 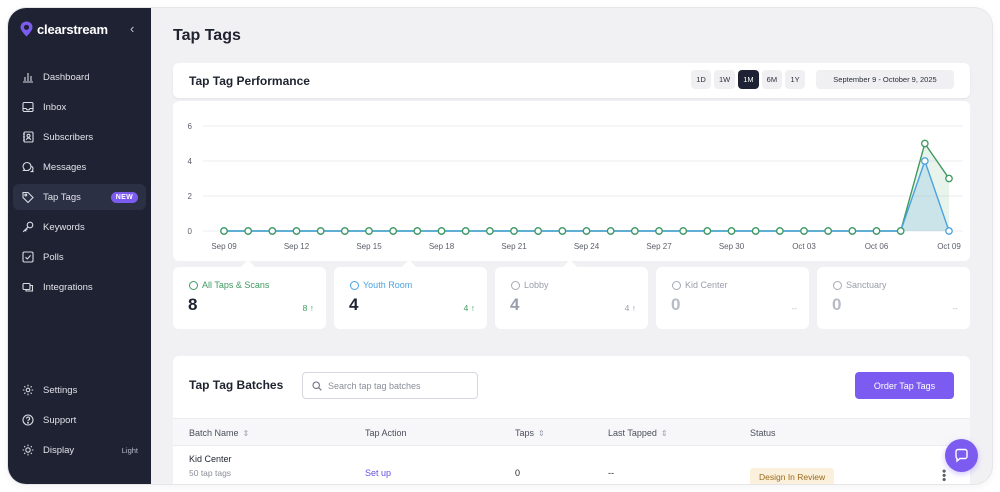 What do you see at coordinates (949, 246) in the screenshot?
I see `x-tick-label: Oct 09` at bounding box center [949, 246].